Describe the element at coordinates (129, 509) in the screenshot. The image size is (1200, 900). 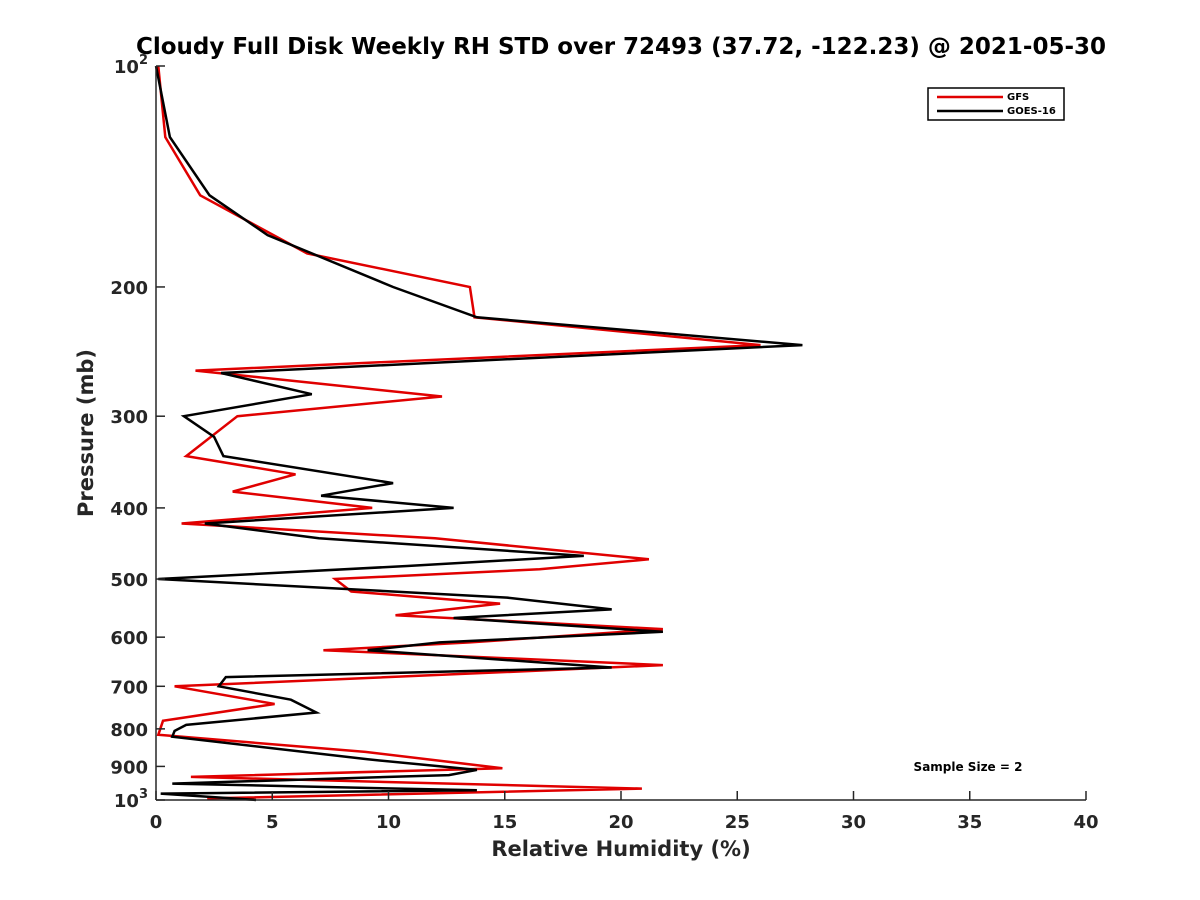
I see `y-tick-label: 400` at that location.